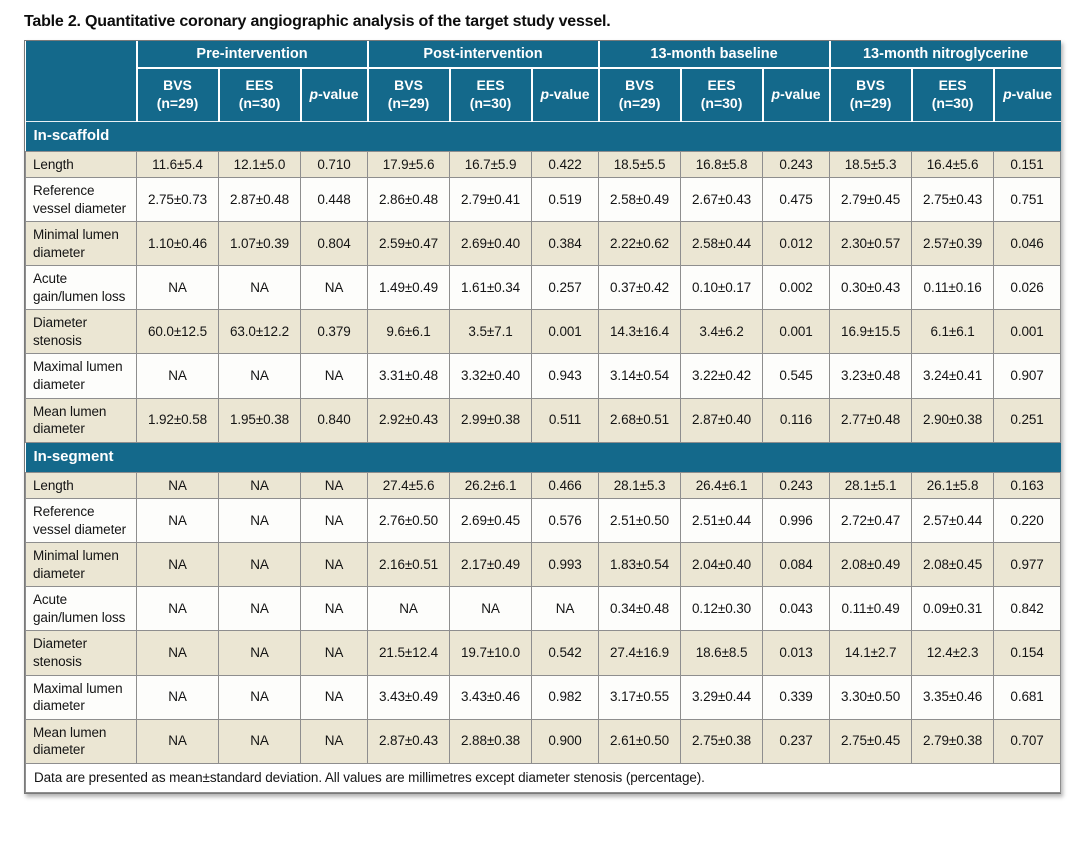  Describe the element at coordinates (81, 420) in the screenshot. I see `row-label: Mean lumen diameter` at that location.